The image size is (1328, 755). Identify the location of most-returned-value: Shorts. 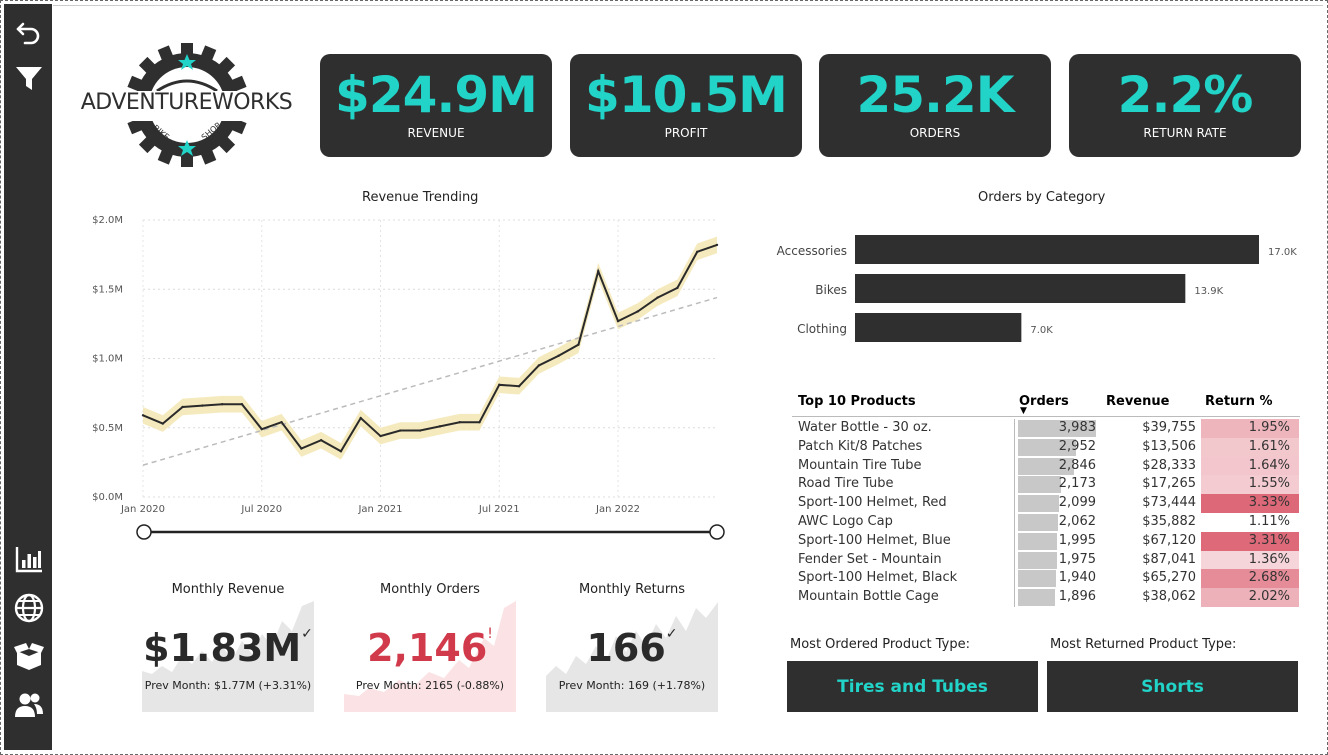
(1172, 686).